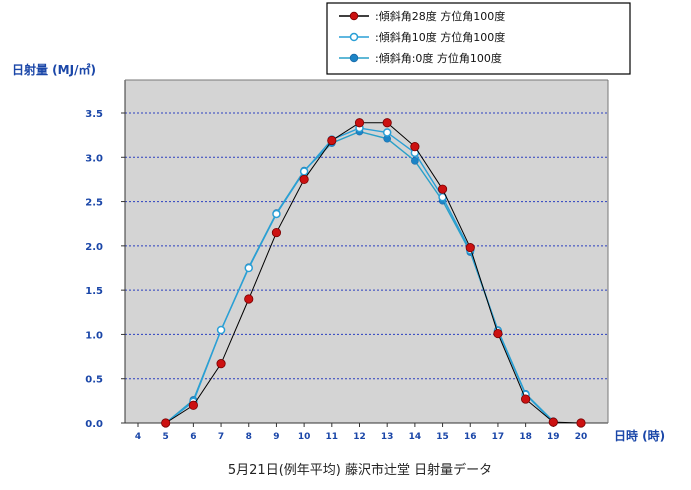 This screenshot has height=490, width=691. What do you see at coordinates (442, 437) in the screenshot?
I see `x-tick-label: 15` at bounding box center [442, 437].